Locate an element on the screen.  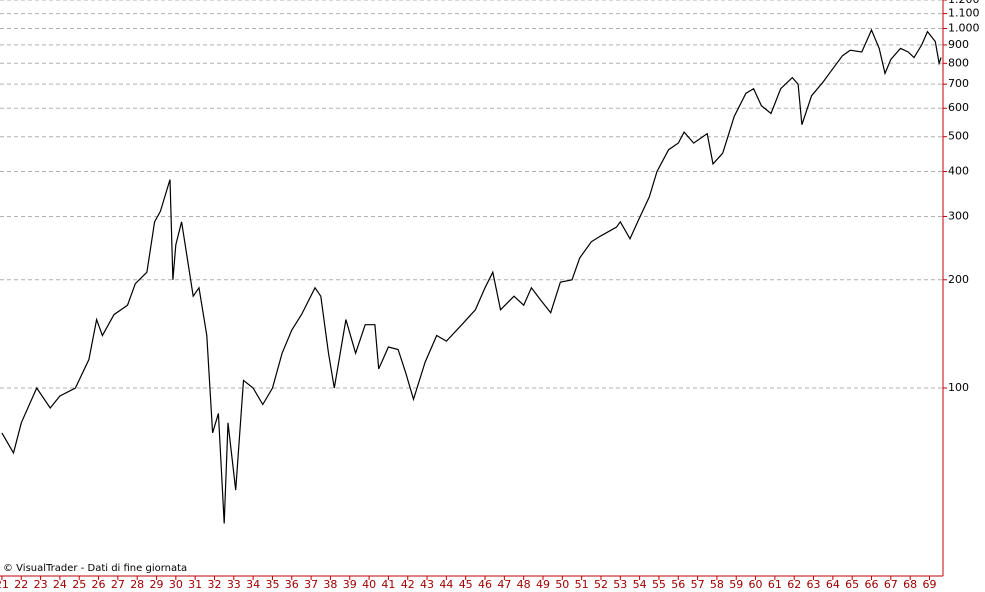
y-tick-label: 1.000 is located at coordinates (964, 27).